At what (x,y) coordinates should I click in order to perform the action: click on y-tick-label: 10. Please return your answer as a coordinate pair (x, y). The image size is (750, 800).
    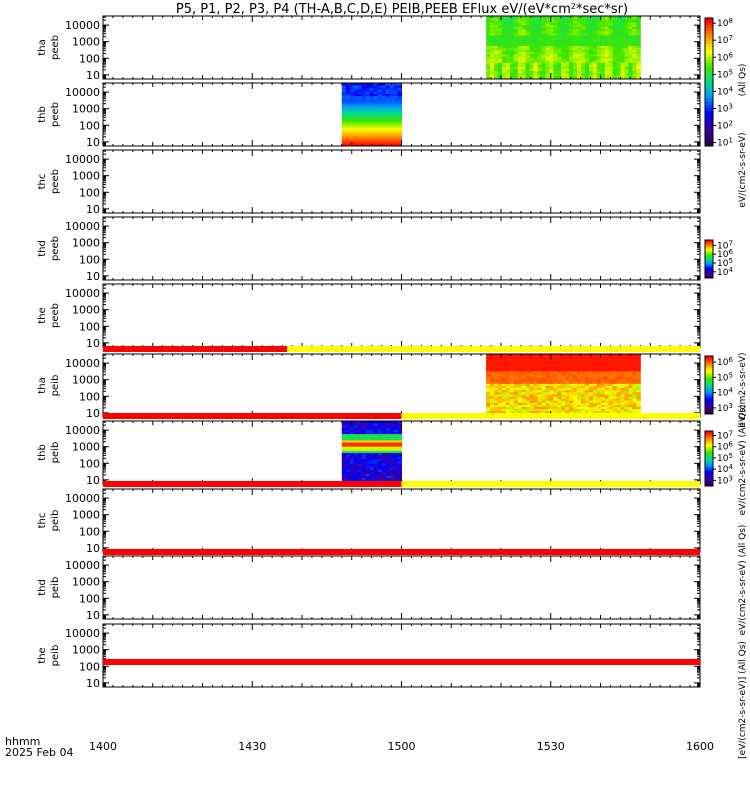
    Looking at the image, I should click on (93, 413).